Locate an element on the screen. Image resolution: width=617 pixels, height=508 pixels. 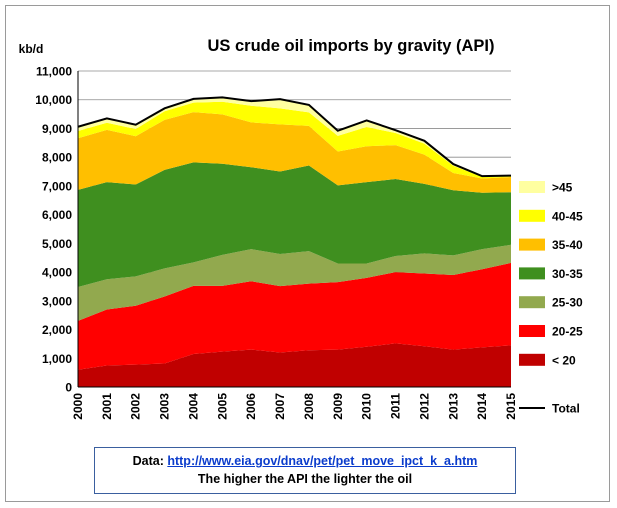
legend-label: 30-35 is located at coordinates (567, 274).